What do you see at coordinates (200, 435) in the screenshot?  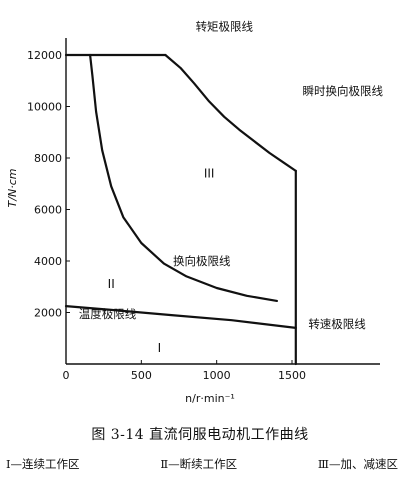 I see `figure-caption: 图 3-14 直流伺服电动机工作曲线` at bounding box center [200, 435].